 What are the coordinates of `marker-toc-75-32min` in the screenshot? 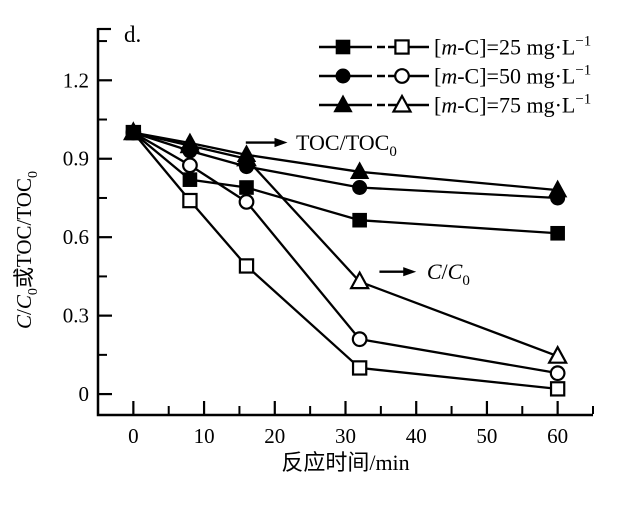 It's located at (359, 170).